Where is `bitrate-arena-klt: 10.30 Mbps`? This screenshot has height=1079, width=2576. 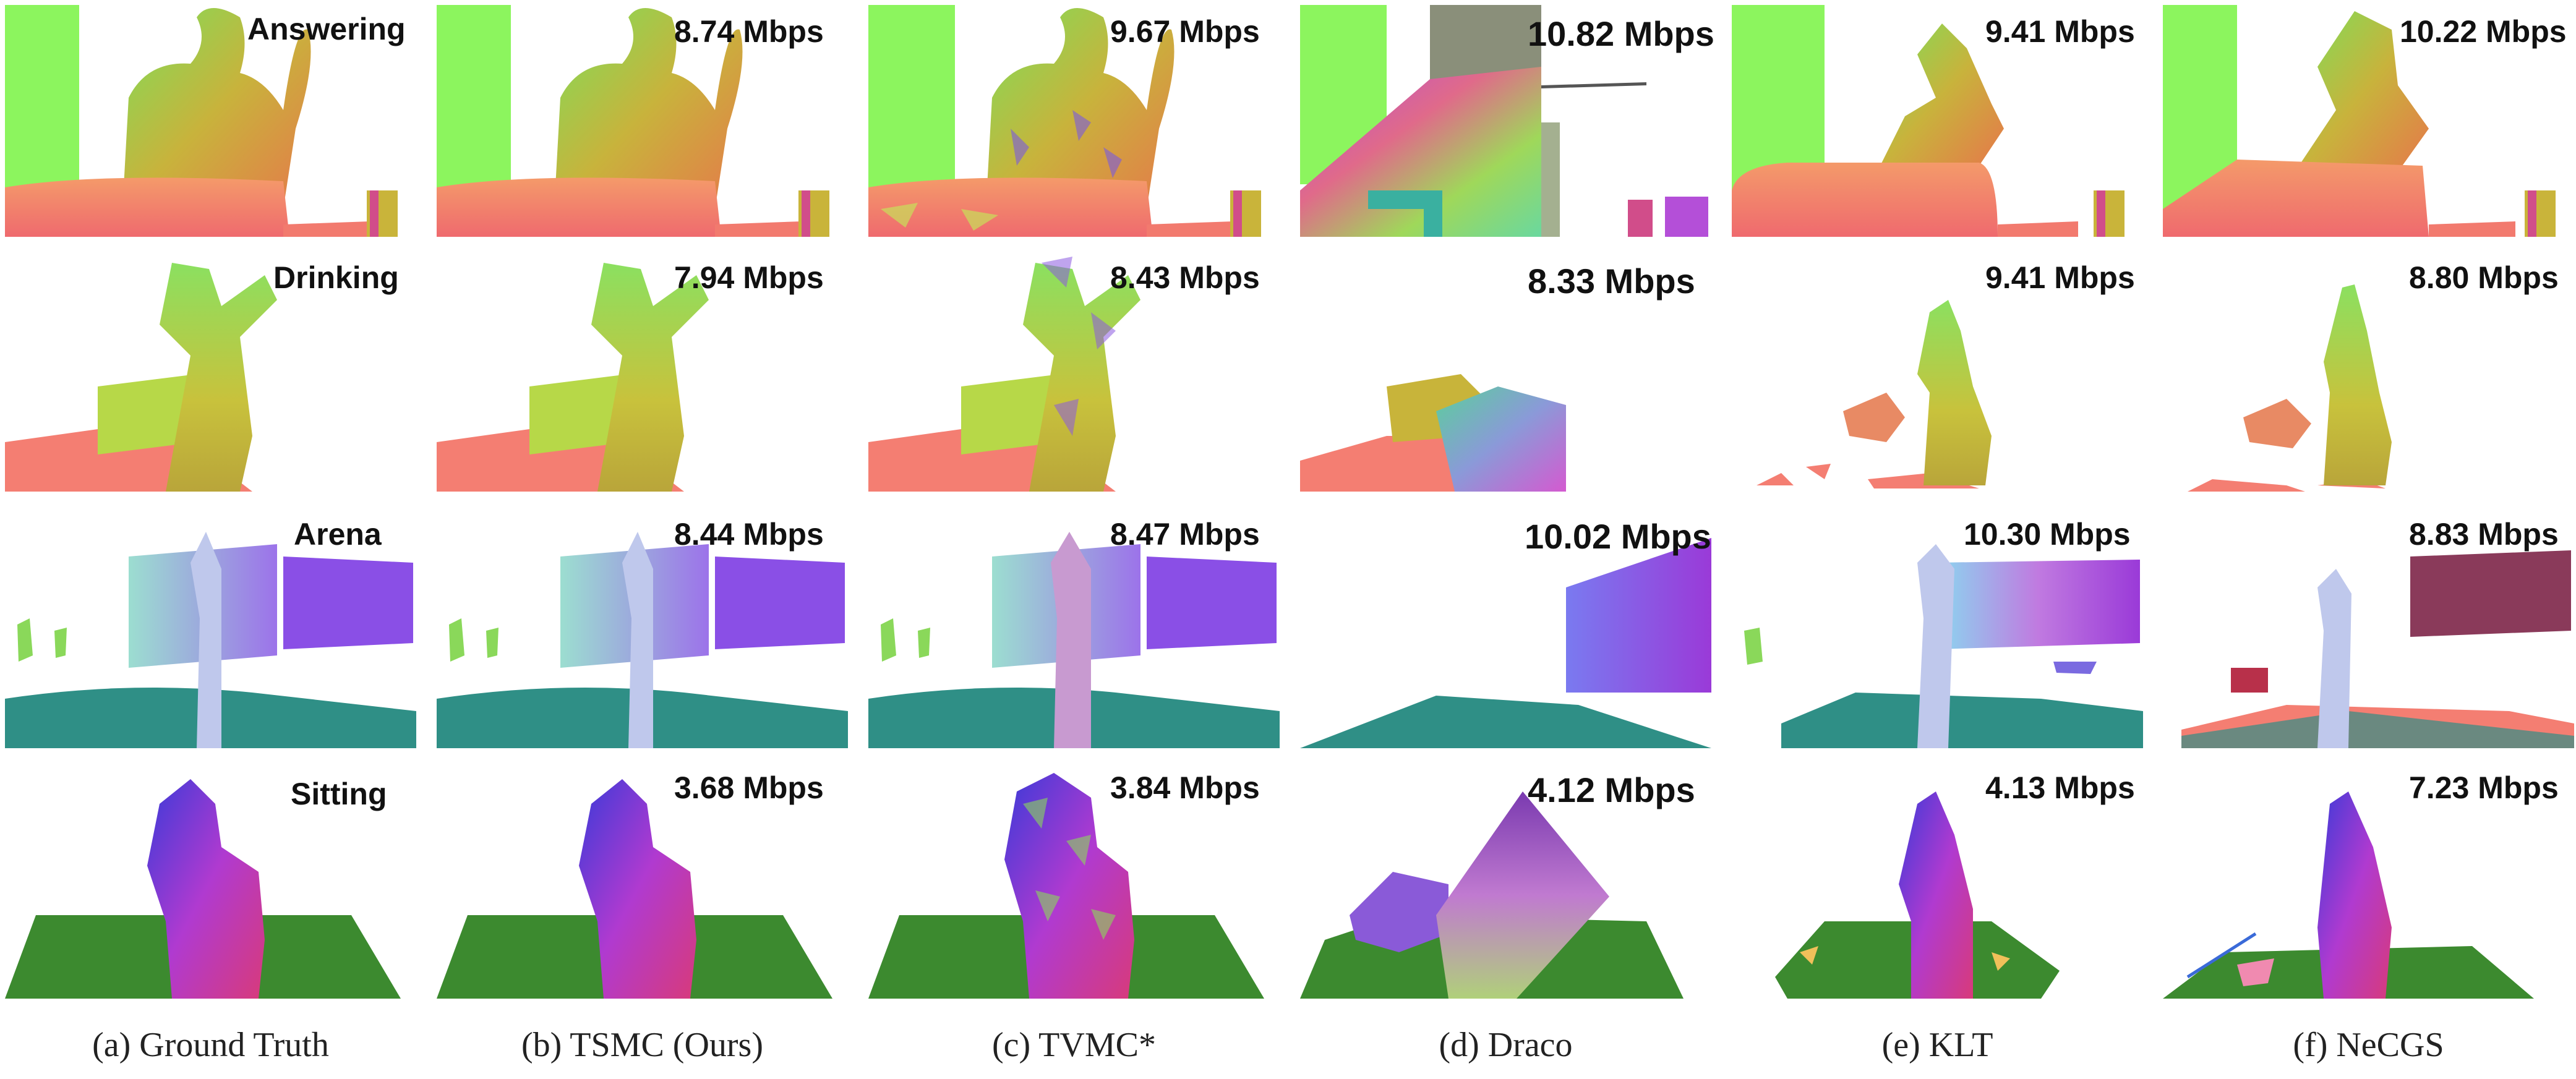 bitrate-arena-klt: 10.30 Mbps is located at coordinates (2047, 534).